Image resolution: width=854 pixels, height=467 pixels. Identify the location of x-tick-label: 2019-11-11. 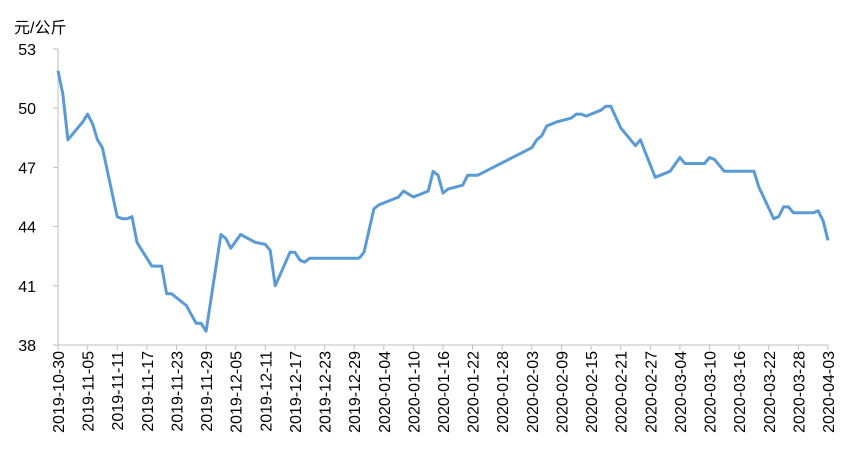
(118, 391).